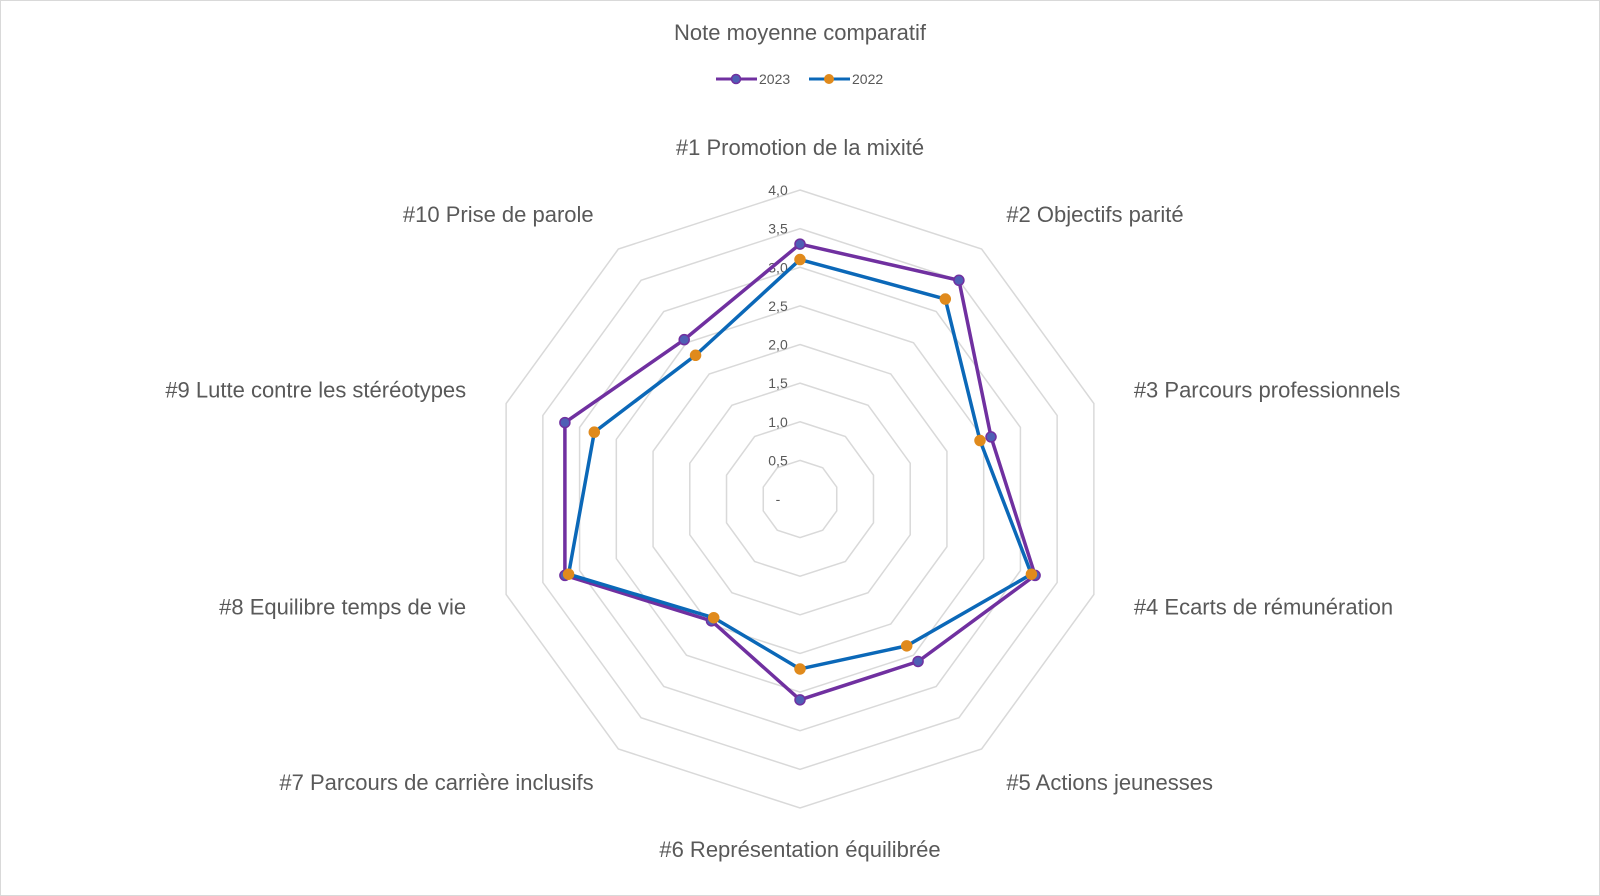 This screenshot has width=1600, height=896. I want to click on radial-tick-label: -, so click(778, 499).